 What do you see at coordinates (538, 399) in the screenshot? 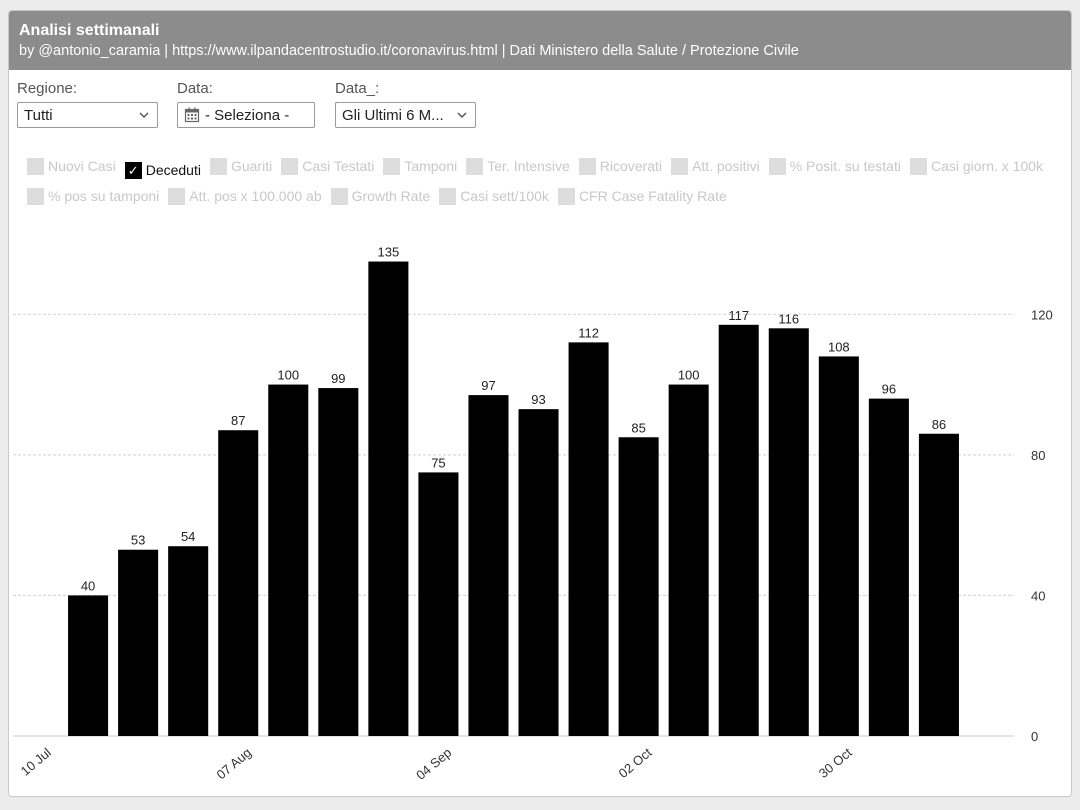
I see `bar-value-label: 93` at bounding box center [538, 399].